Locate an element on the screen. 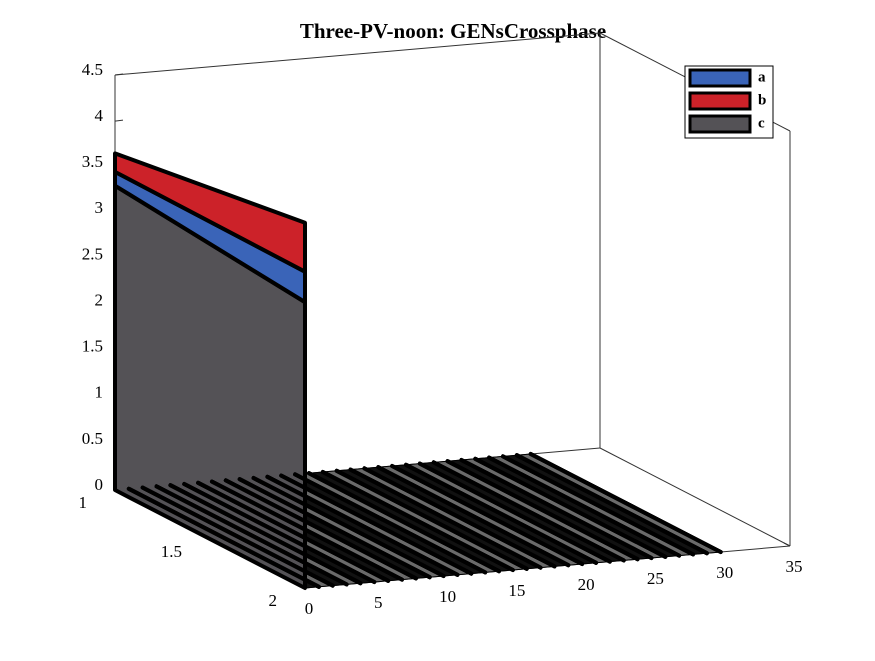  legend-label: c is located at coordinates (761, 123).